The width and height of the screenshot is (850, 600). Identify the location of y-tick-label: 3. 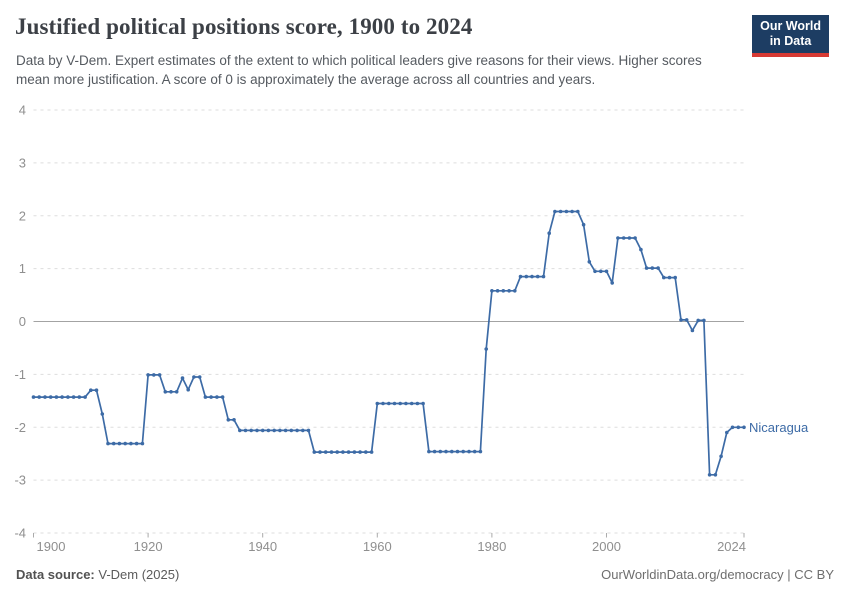
(22, 162).